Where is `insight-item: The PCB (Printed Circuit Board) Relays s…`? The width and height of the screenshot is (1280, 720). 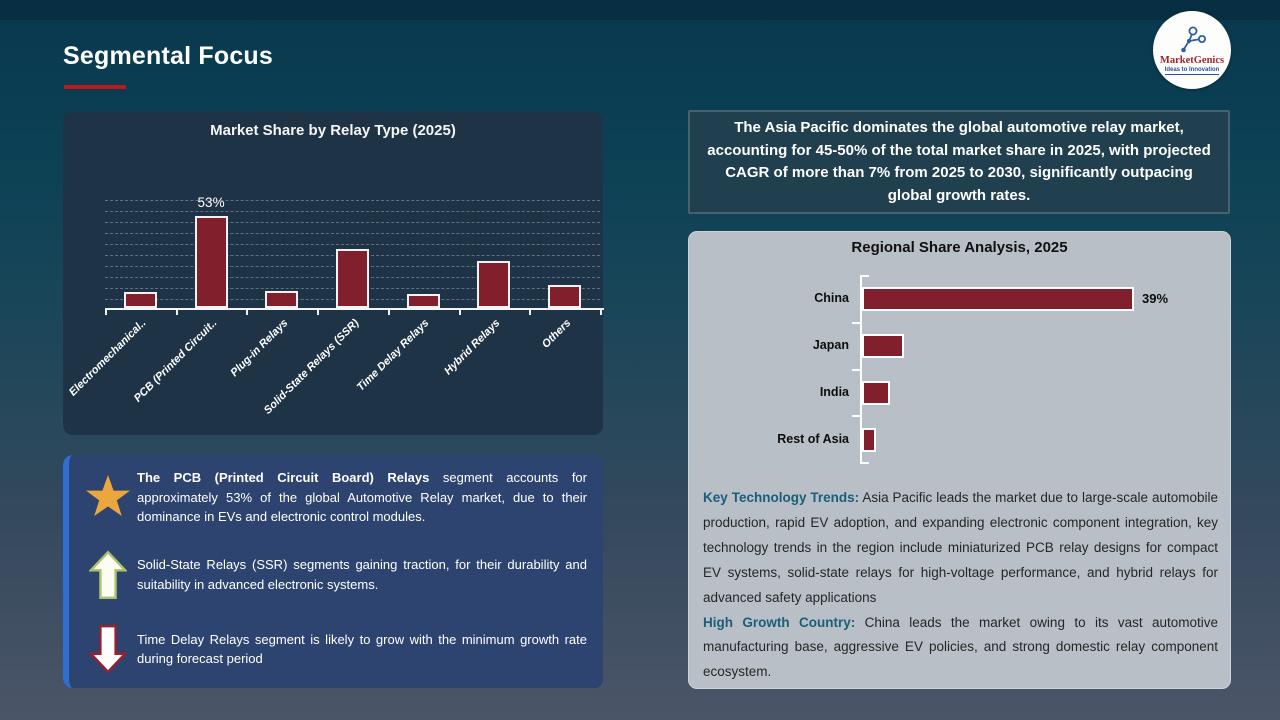 insight-item: The PCB (Printed Circuit Board) Relays s… is located at coordinates (333, 497).